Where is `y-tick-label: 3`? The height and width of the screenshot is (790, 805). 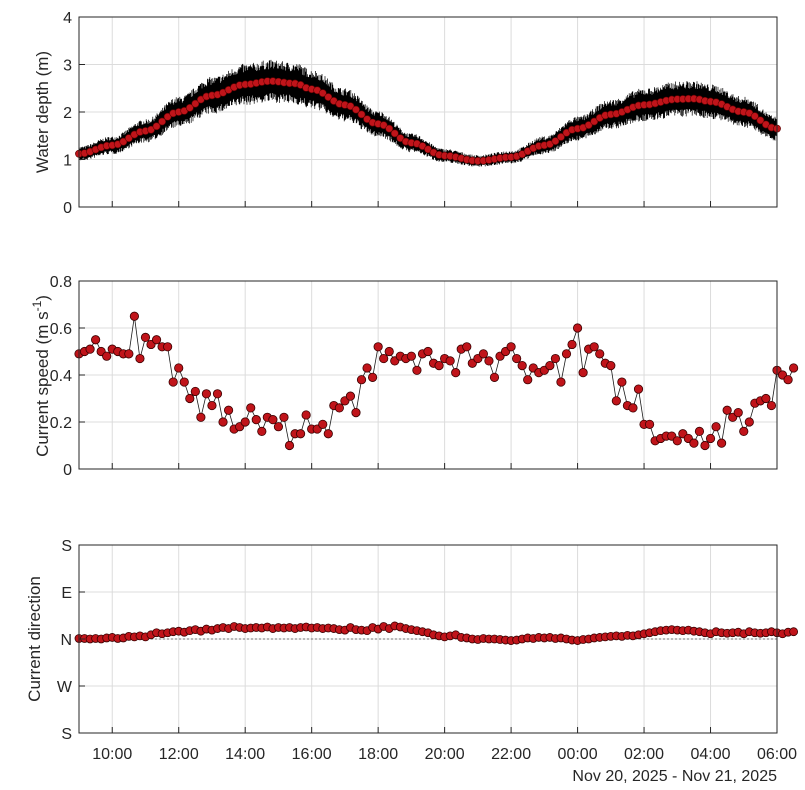 y-tick-label: 3 is located at coordinates (67, 66).